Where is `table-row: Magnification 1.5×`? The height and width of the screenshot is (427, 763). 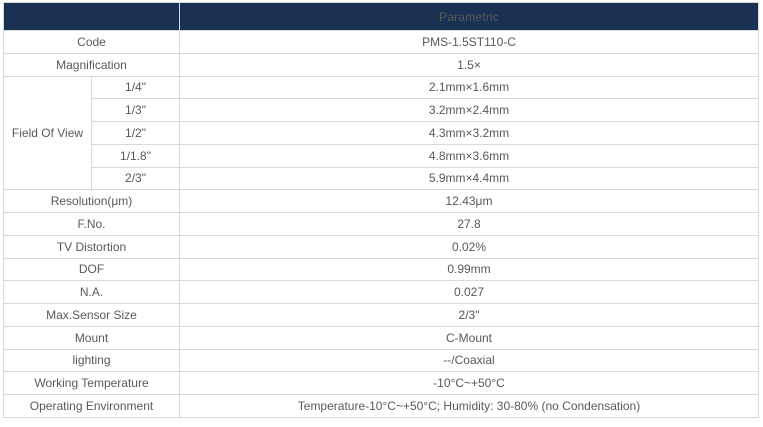
table-row: Magnification 1.5× is located at coordinates (381, 64).